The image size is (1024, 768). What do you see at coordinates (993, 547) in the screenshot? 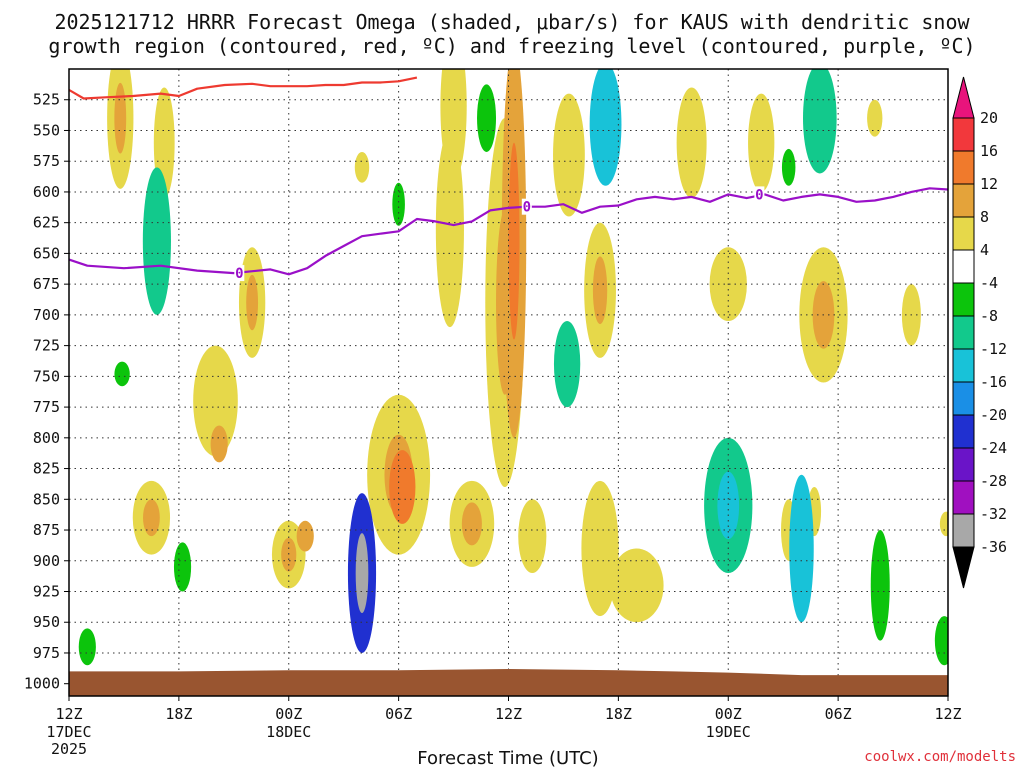
I see `colorbar-tick-label: -36` at bounding box center [993, 547].